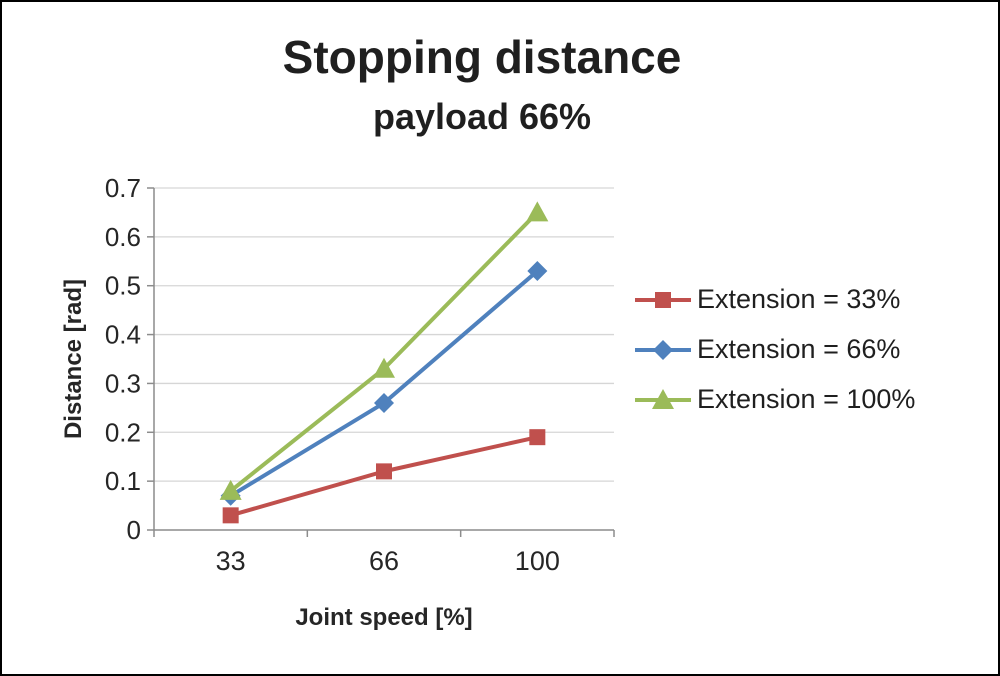  Describe the element at coordinates (123, 188) in the screenshot. I see `y-tick-label: 0.7` at that location.